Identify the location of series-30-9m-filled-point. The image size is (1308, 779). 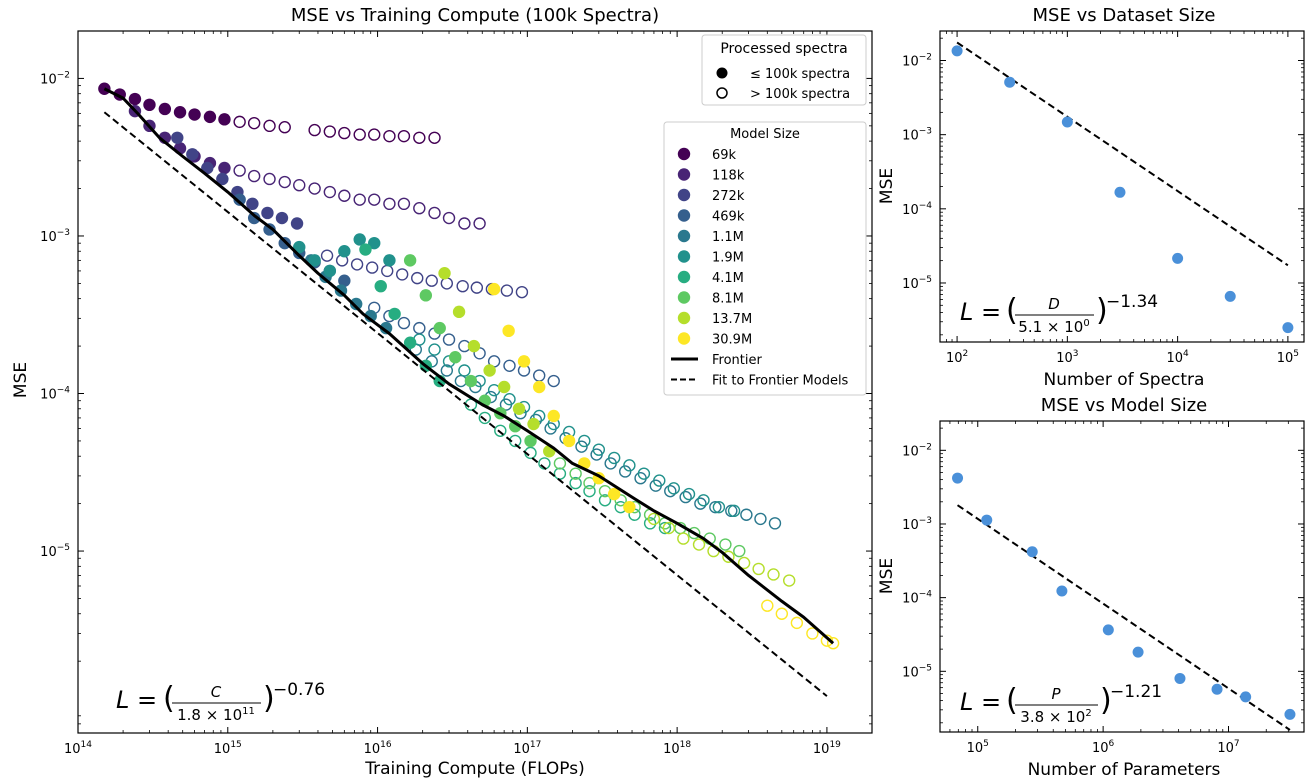
(508, 331).